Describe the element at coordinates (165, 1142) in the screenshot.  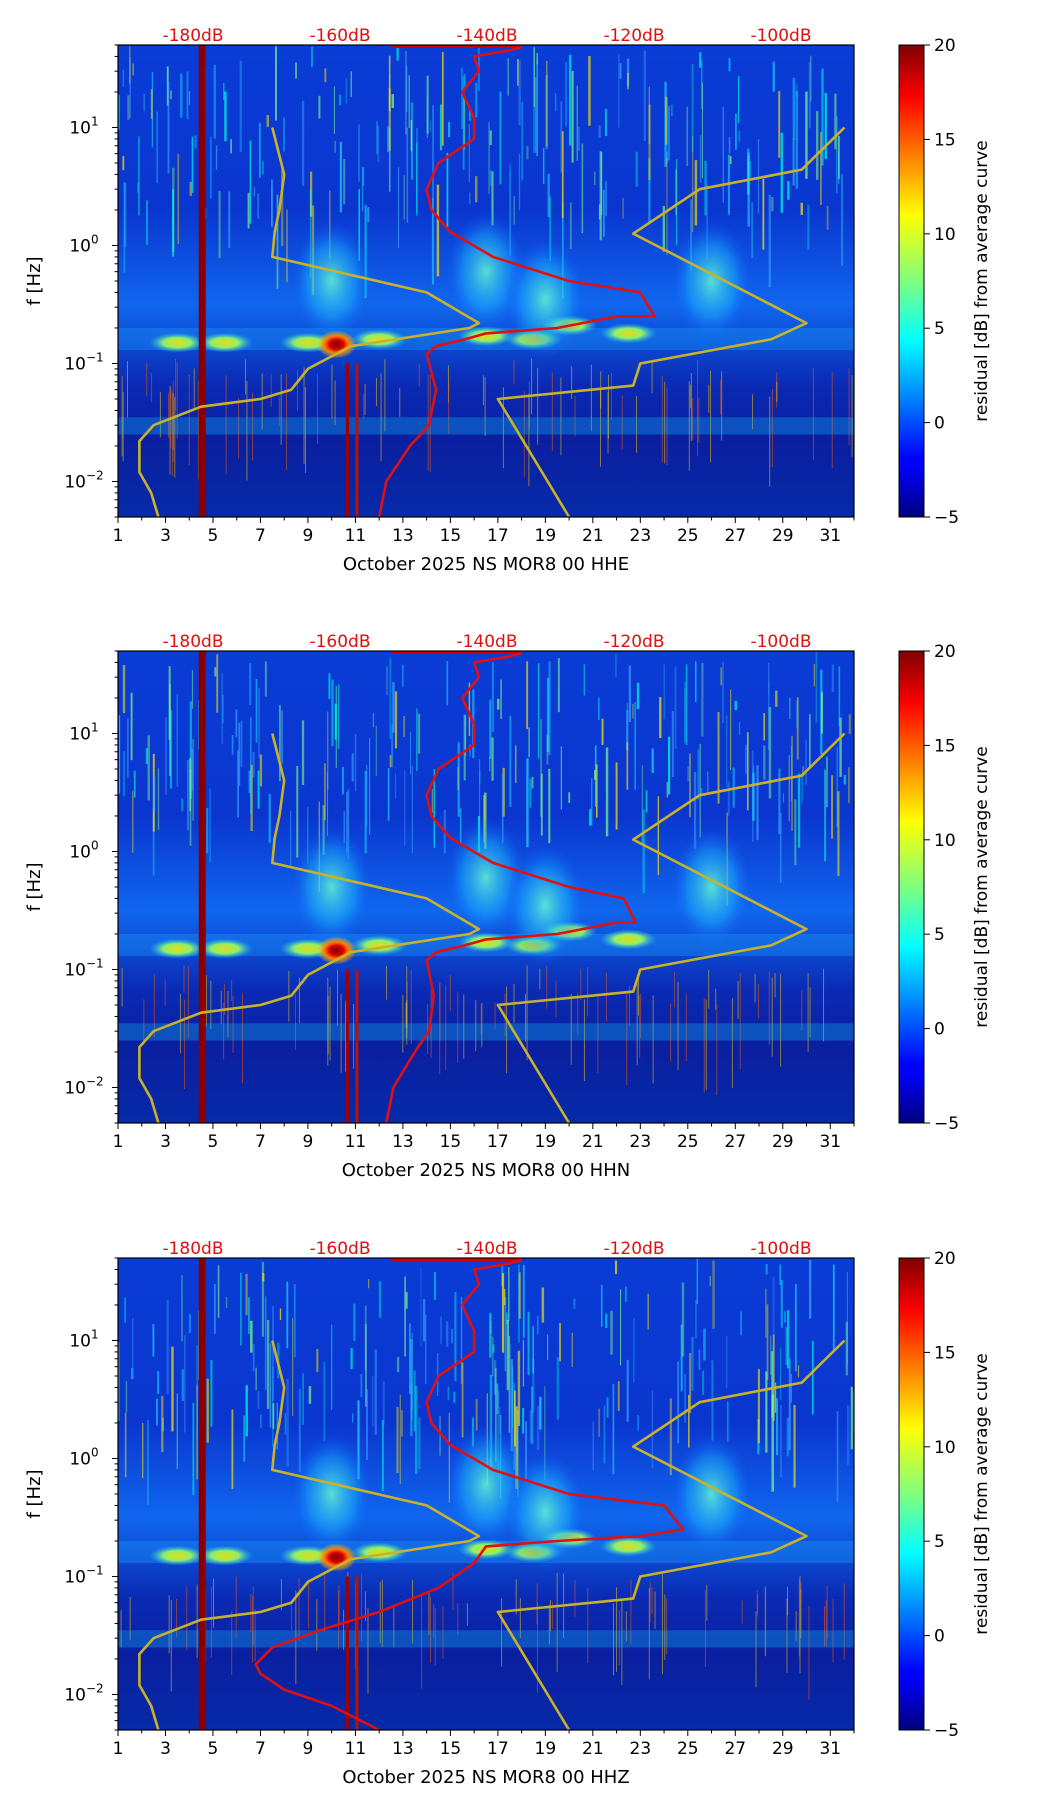
I see `x-tick-label: 3` at that location.